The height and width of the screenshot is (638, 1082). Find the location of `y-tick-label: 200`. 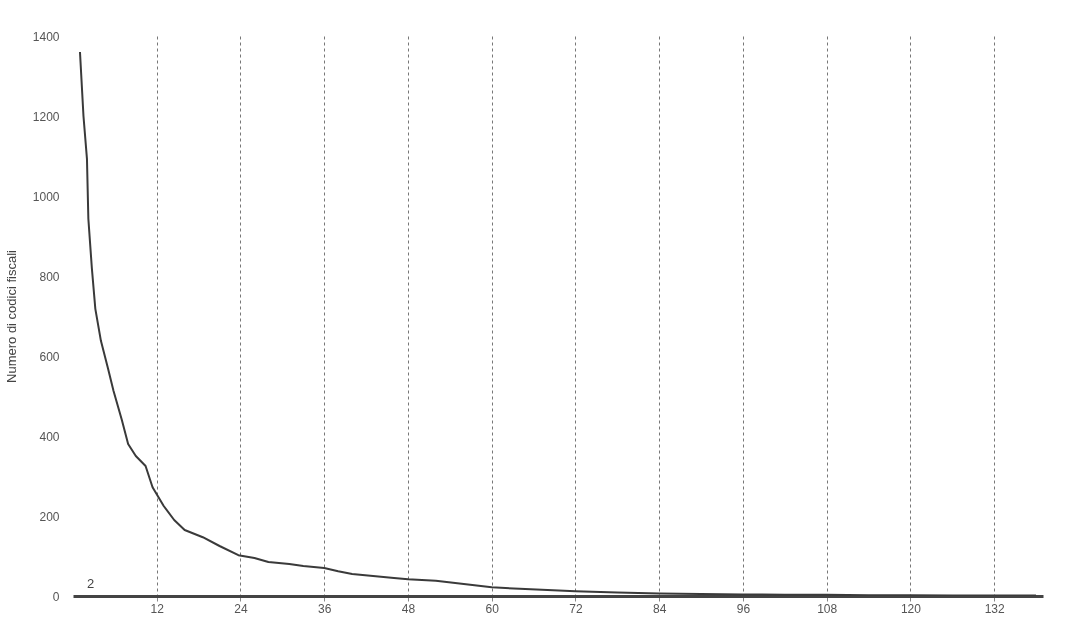

y-tick-label: 200 is located at coordinates (49, 516).